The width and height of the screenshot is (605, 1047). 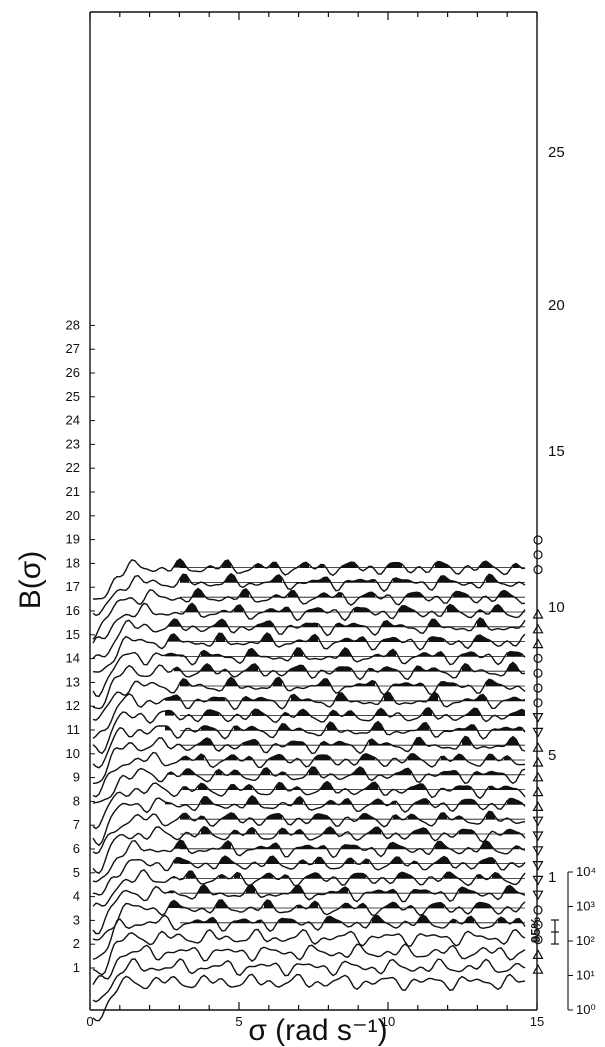 I want to click on y-tick-label: 5, so click(x=76, y=872).